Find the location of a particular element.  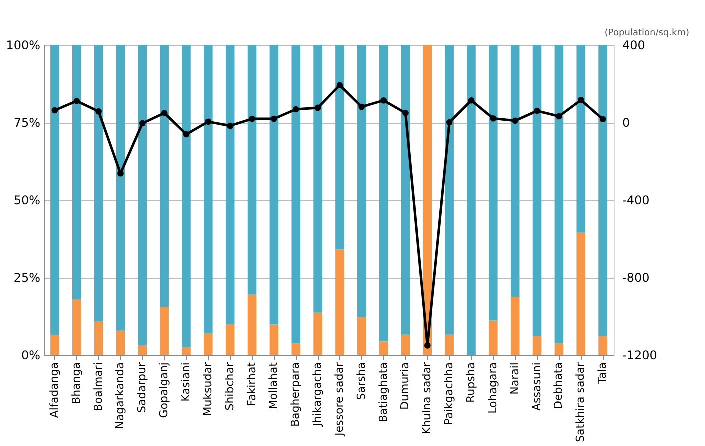

y2-tick-label: 400 is located at coordinates (634, 45).